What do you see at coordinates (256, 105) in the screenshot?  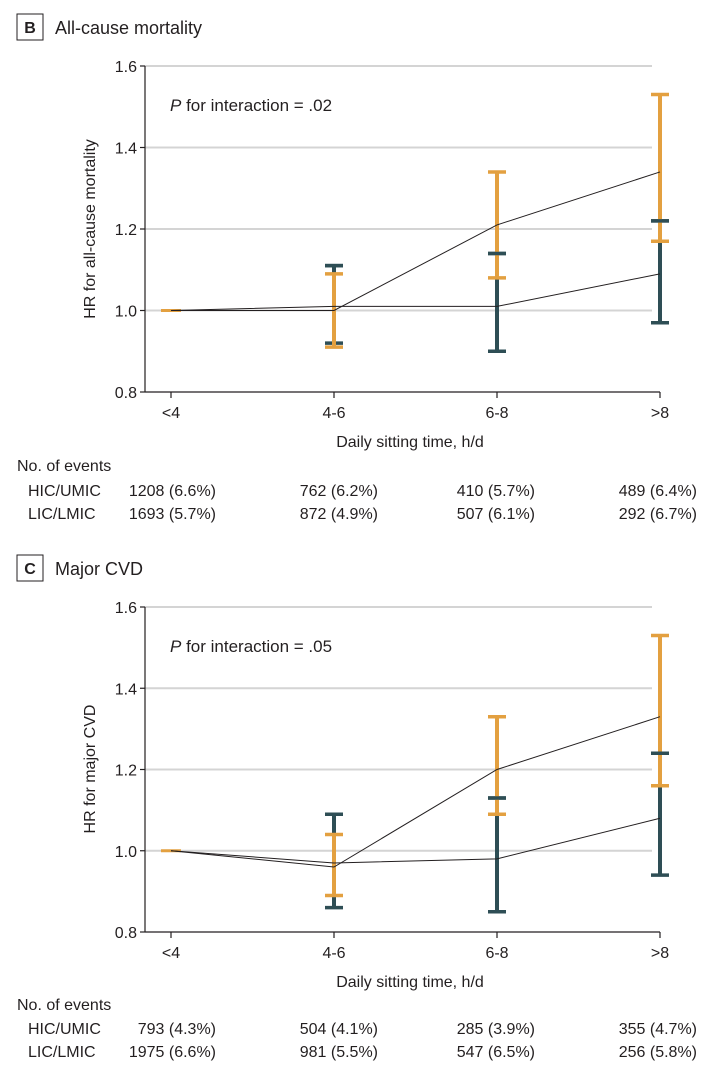 I see `p-text: for interaction = .02` at bounding box center [256, 105].